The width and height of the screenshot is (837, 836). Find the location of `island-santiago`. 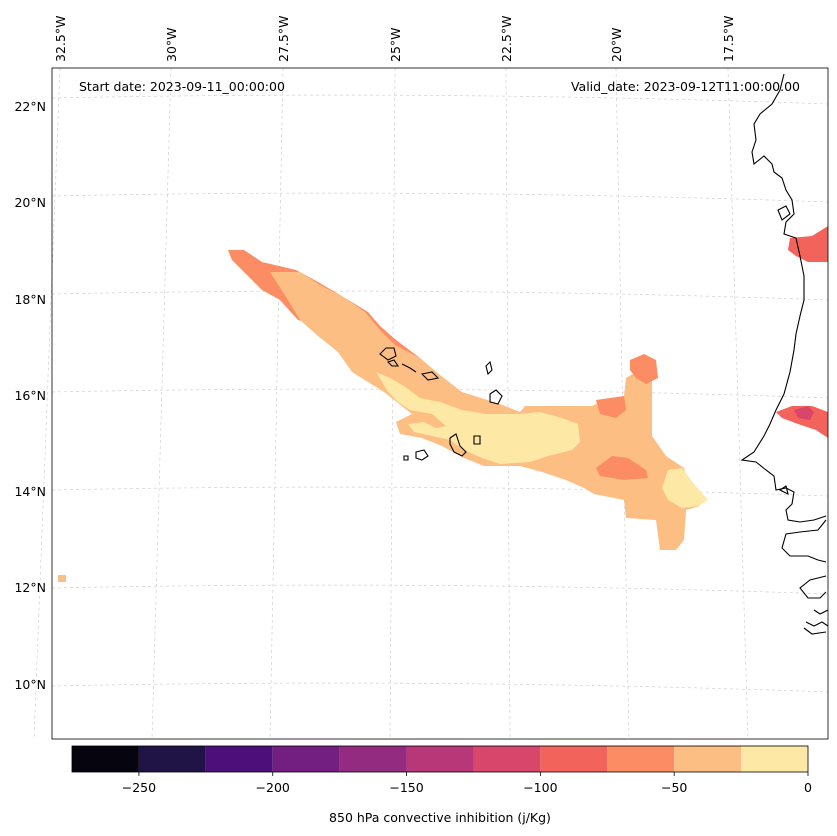

island-santiago is located at coordinates (458, 445).